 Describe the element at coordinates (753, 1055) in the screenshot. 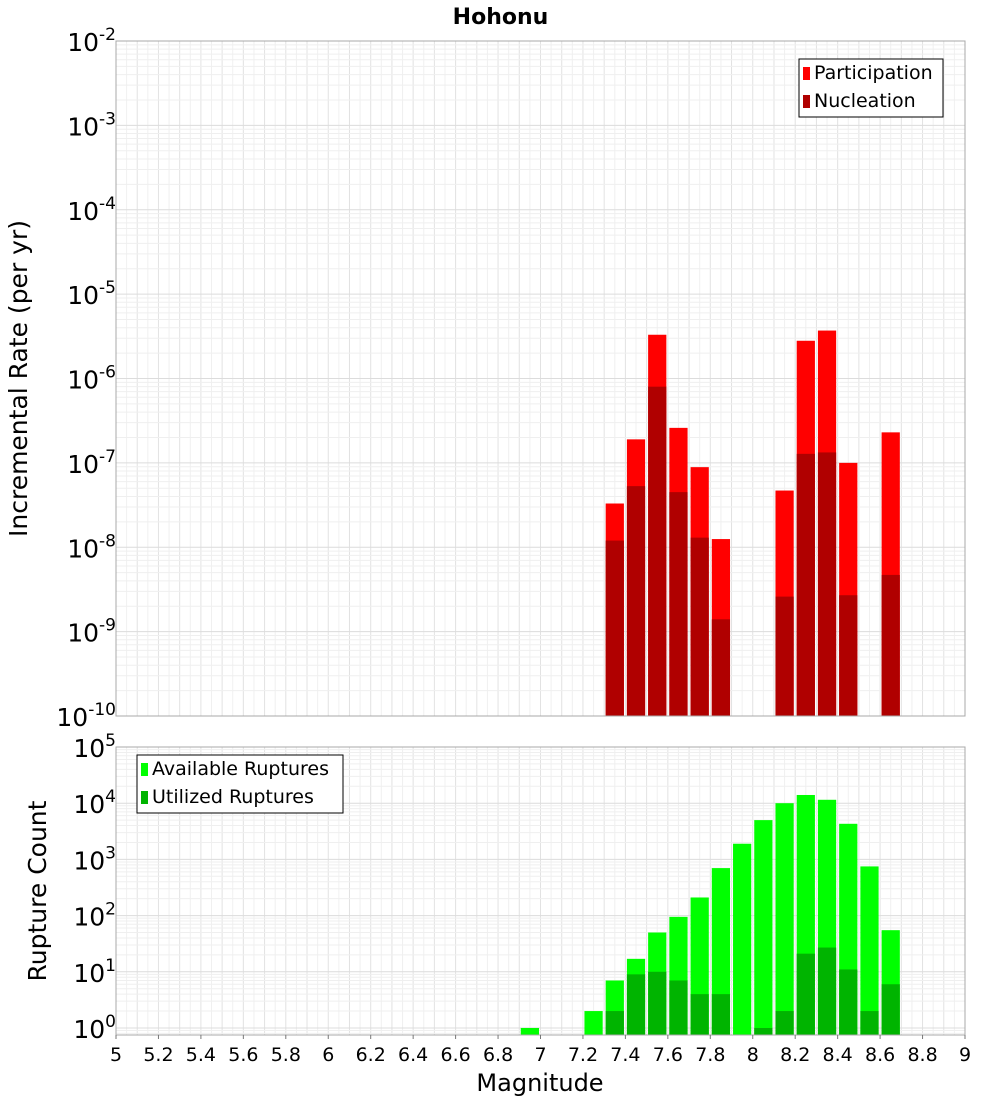

I see `x-tick-label: 8` at that location.